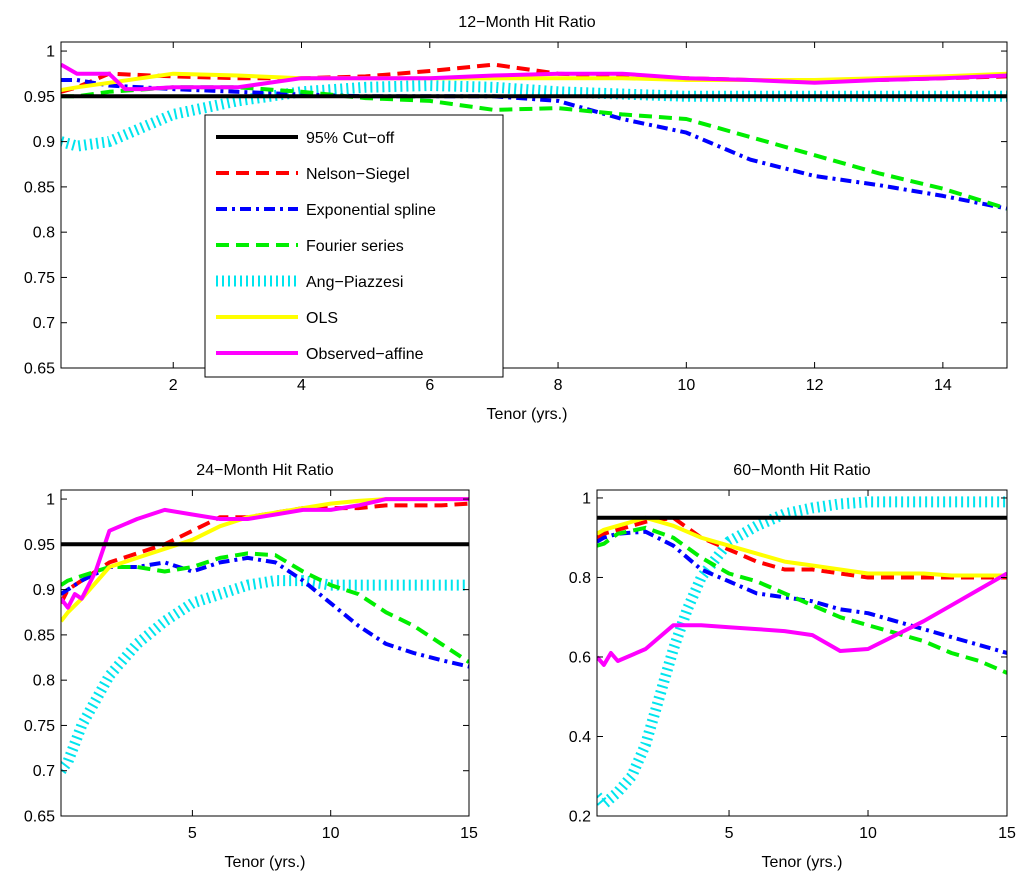 This screenshot has width=1021, height=875. Describe the element at coordinates (580, 657) in the screenshot. I see `y-tick-label: 0.6` at that location.